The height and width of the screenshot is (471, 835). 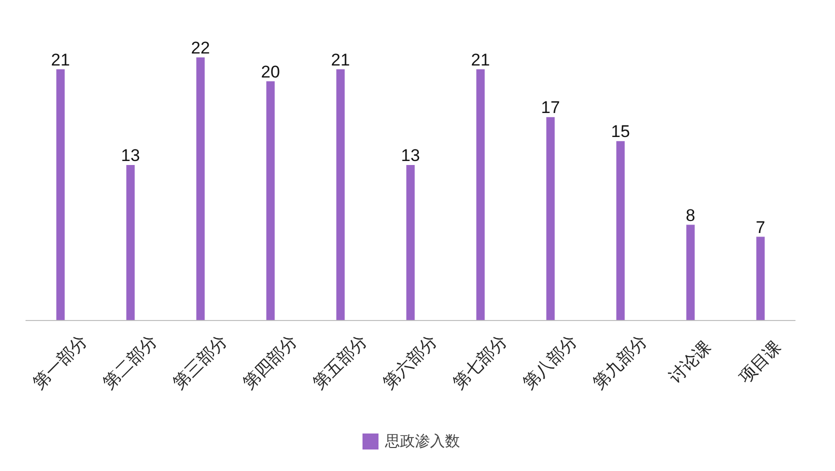 I want to click on x-tick-label: 项目课, so click(x=760, y=362).